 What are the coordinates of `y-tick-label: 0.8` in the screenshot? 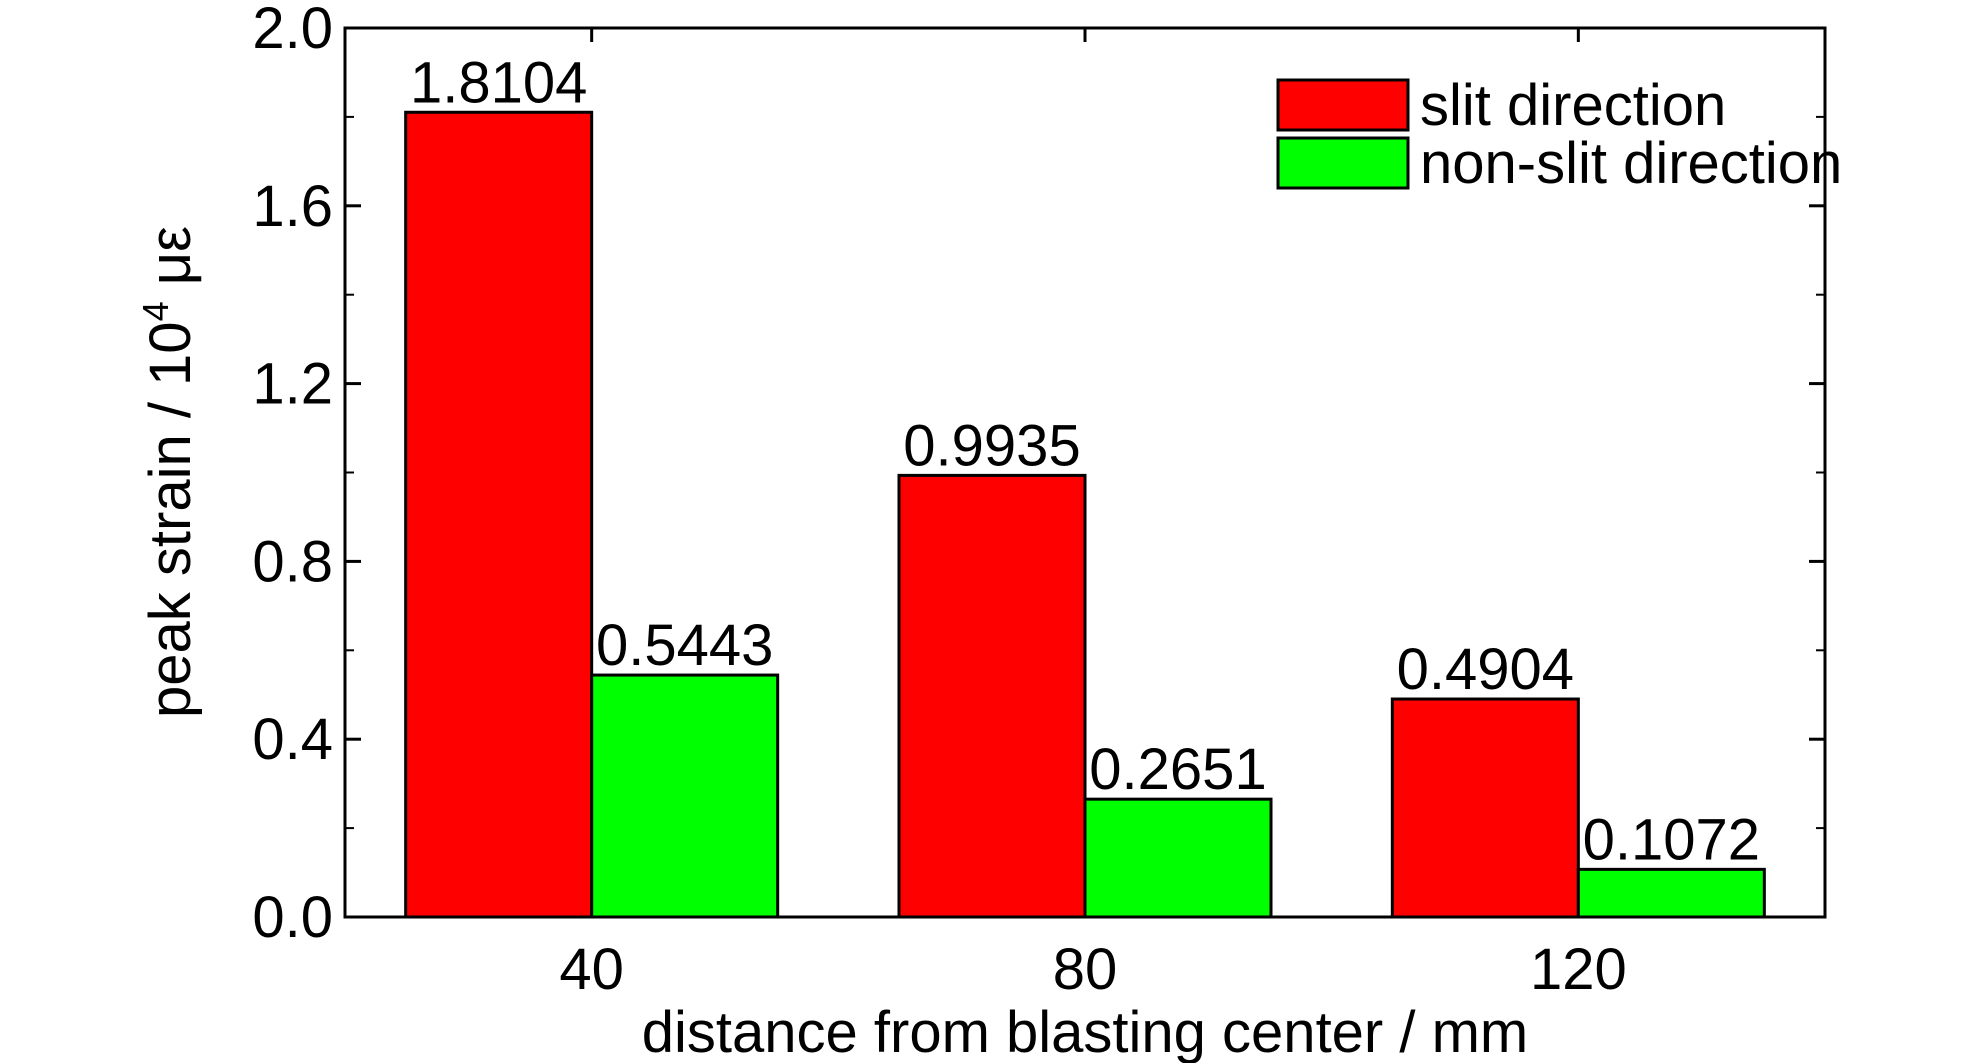 It's located at (292, 561).